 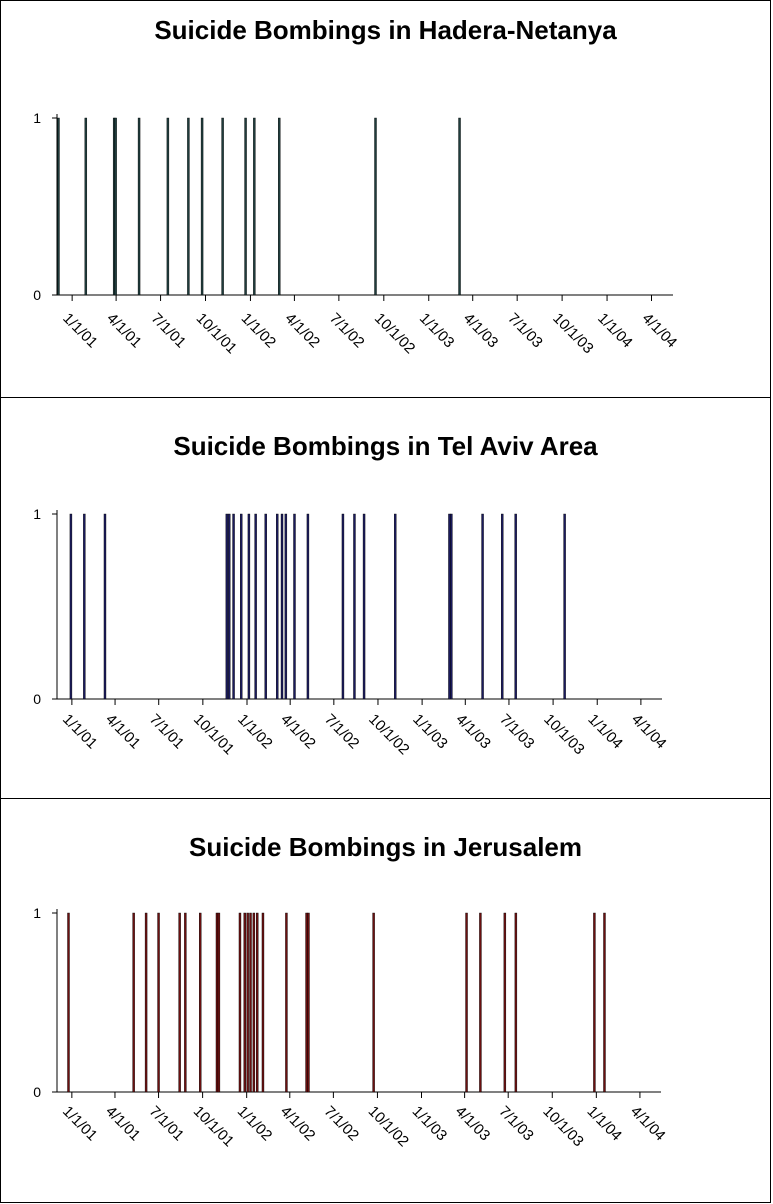 What do you see at coordinates (385, 446) in the screenshot?
I see `chart-title: Suicide Bombings in Tel Aviv Area` at bounding box center [385, 446].